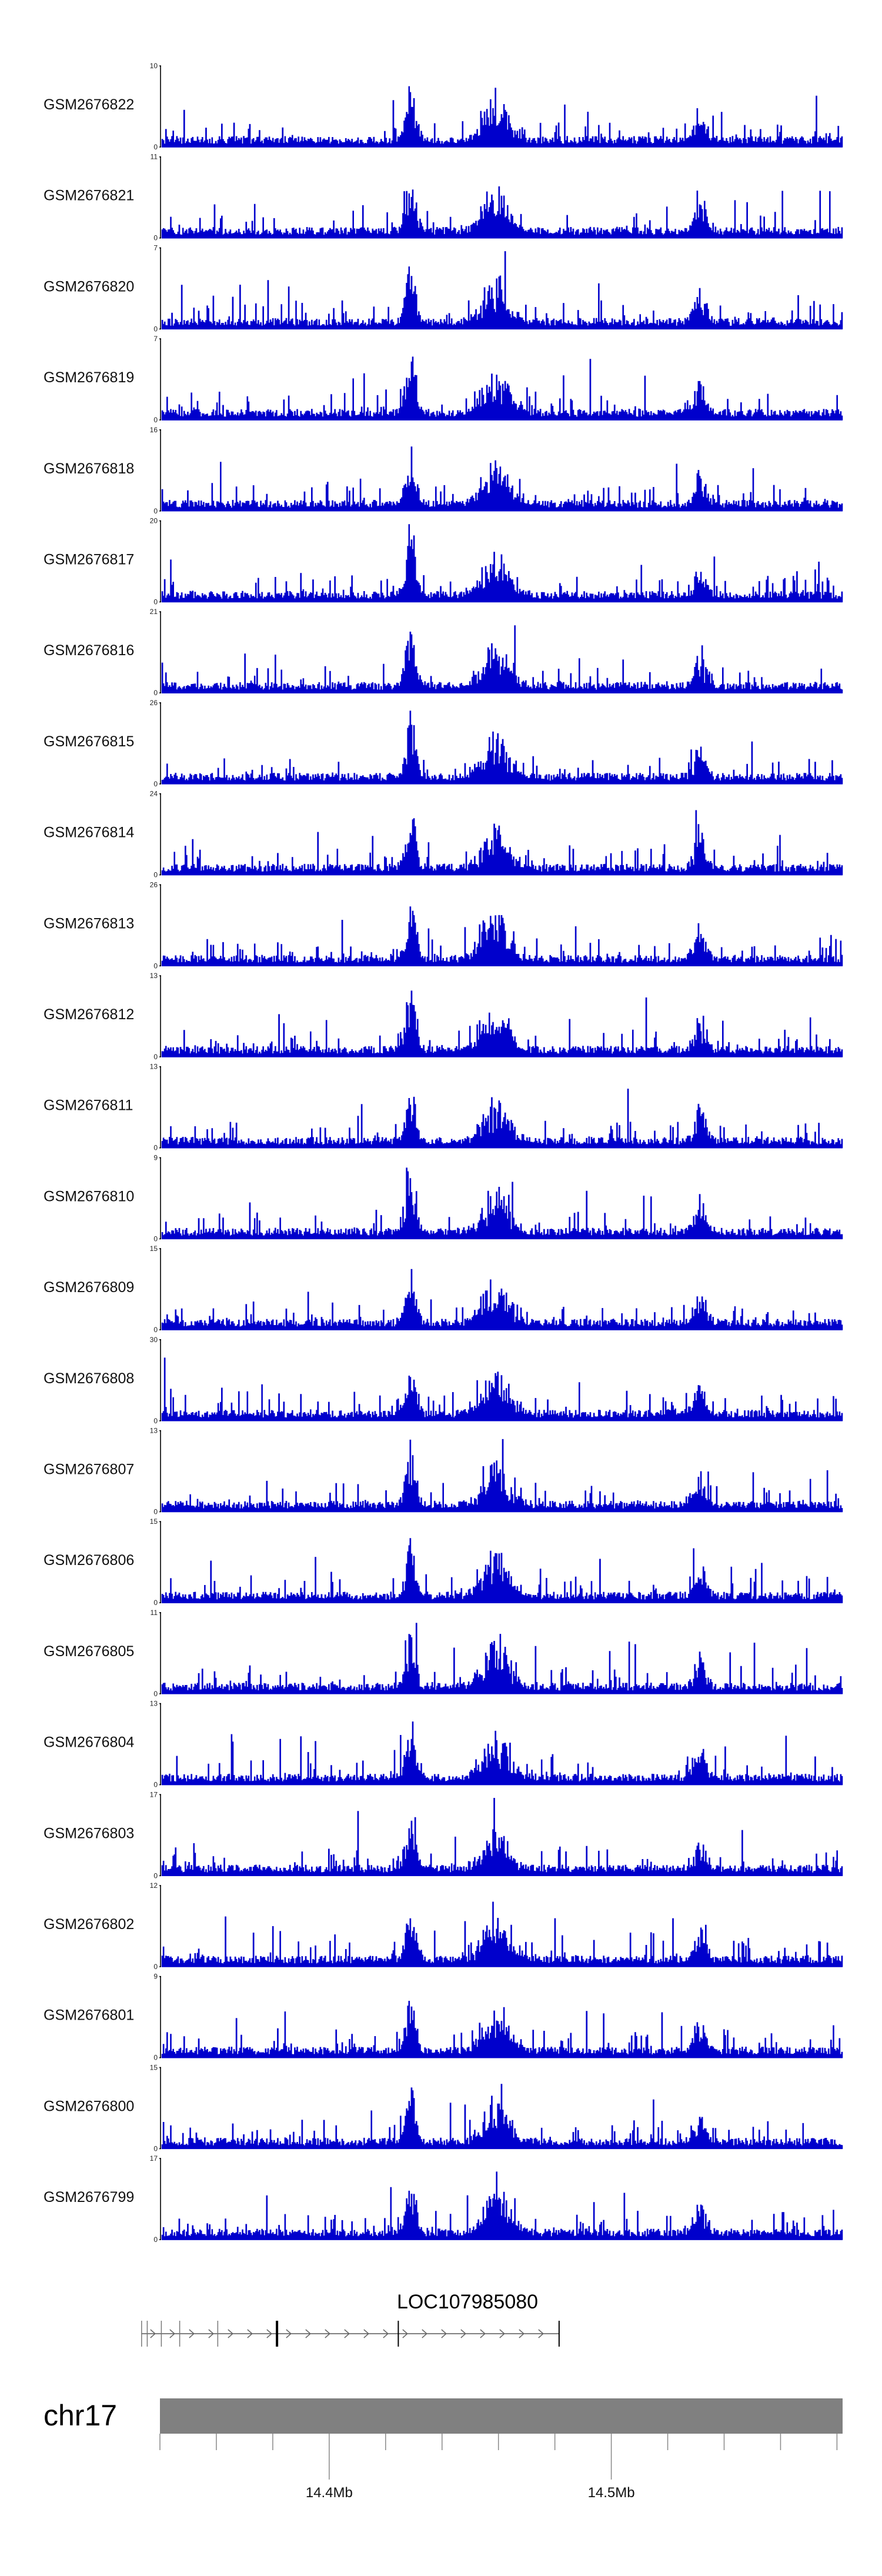 The height and width of the screenshot is (2576, 882). I want to click on track-GSM2676800: GSM2676800 15 0, so click(443, 2108).